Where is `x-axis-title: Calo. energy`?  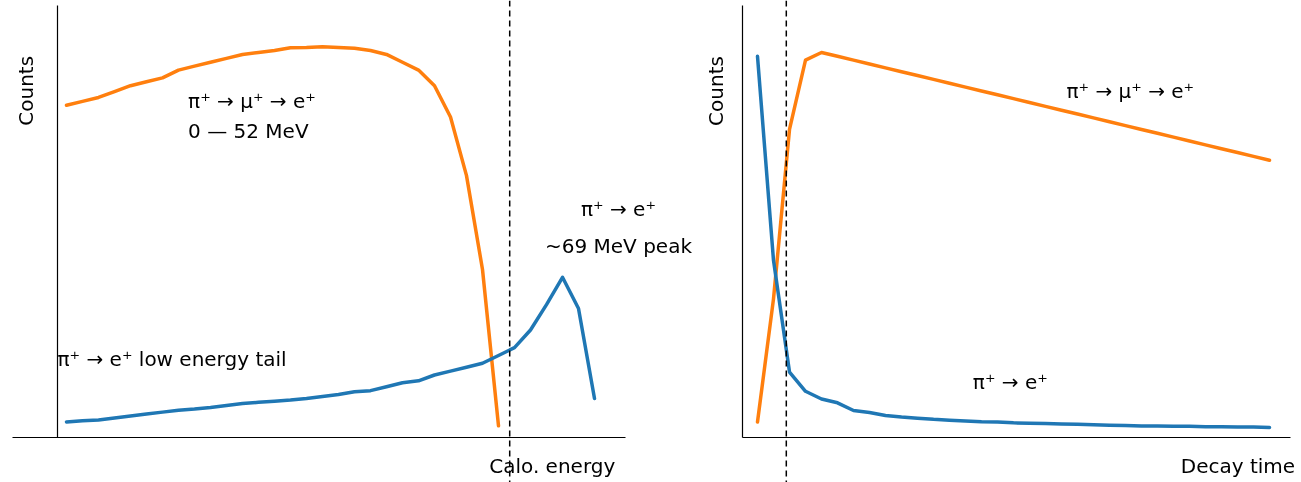
x-axis-title: Calo. energy is located at coordinates (552, 465).